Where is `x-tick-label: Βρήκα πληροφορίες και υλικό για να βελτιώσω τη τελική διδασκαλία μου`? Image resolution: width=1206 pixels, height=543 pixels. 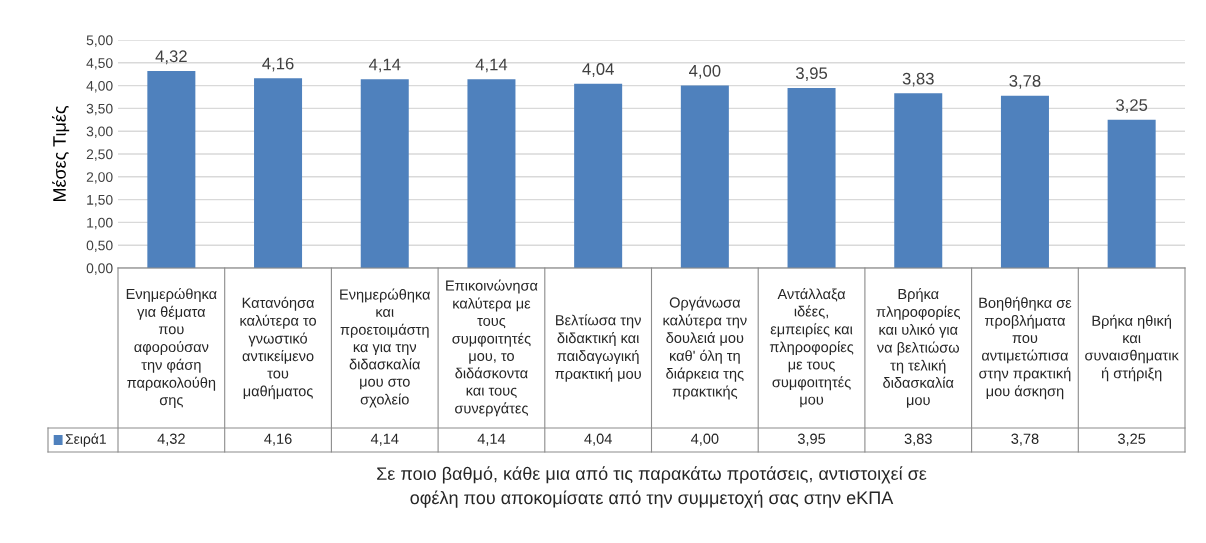 x-tick-label: Βρήκα πληροφορίες και υλικό για να βελτιώσω τη τελική διδασκαλία μου is located at coordinates (918, 347).